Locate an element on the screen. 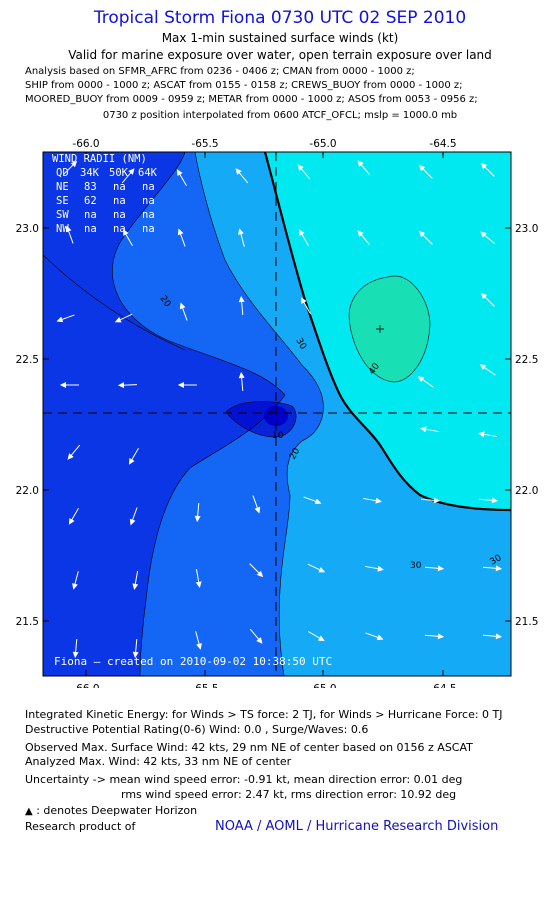 This screenshot has height=915, width=560. wind-radii-cell: SW is located at coordinates (62, 215).